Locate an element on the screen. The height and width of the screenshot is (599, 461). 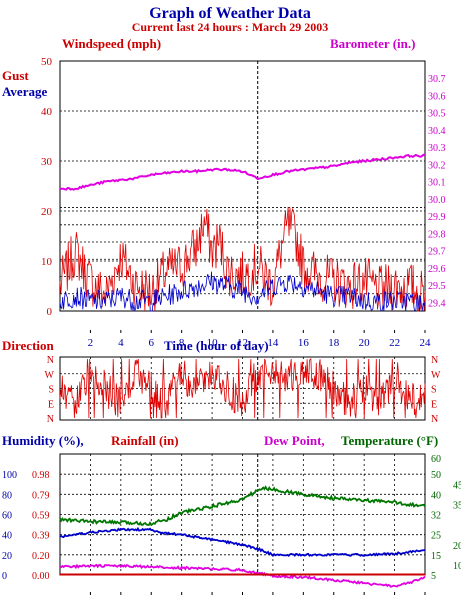
time-axis-label: Time (hour of day) is located at coordinates (216, 345).